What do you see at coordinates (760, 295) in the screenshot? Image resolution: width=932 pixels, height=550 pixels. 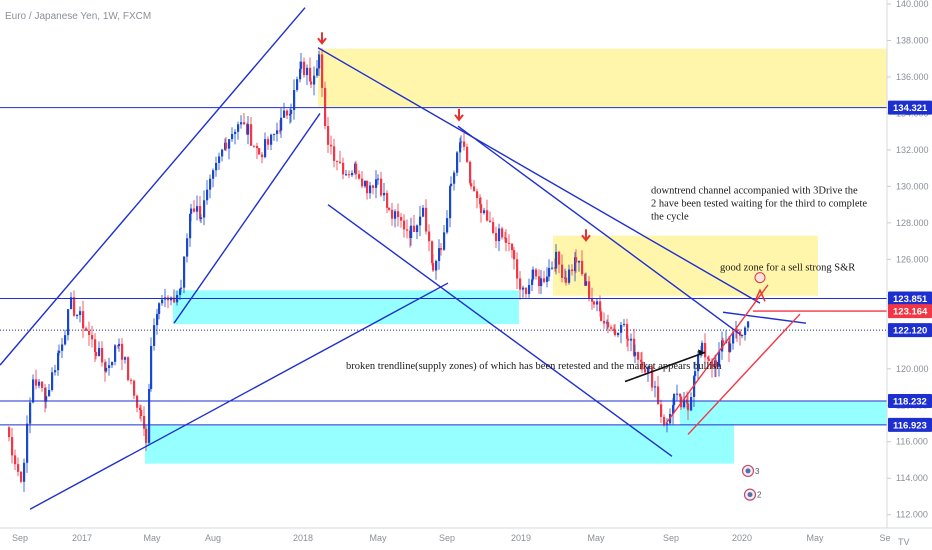 I see `up-arrow` at bounding box center [760, 295].